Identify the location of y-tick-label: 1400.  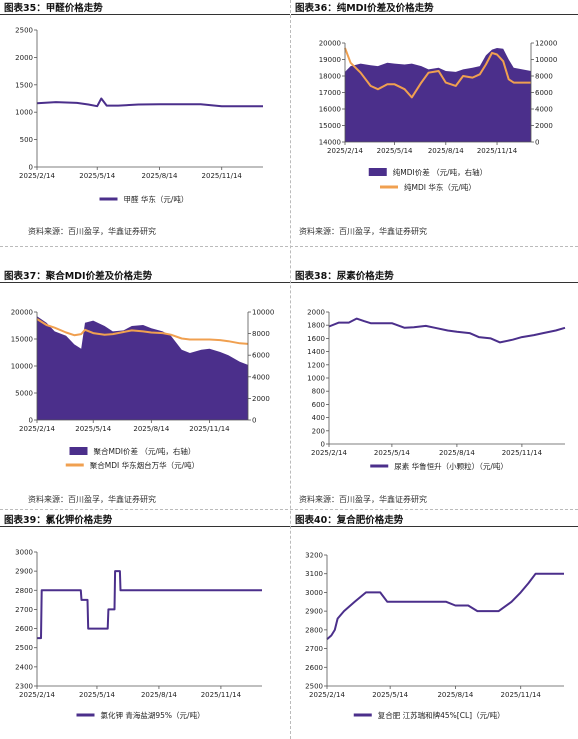
(316, 352).